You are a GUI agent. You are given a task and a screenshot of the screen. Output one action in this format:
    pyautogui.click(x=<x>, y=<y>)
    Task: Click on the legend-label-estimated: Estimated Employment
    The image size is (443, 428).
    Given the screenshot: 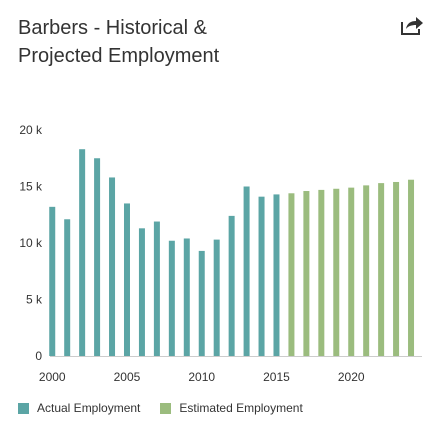 What is the action you would take?
    pyautogui.click(x=241, y=408)
    